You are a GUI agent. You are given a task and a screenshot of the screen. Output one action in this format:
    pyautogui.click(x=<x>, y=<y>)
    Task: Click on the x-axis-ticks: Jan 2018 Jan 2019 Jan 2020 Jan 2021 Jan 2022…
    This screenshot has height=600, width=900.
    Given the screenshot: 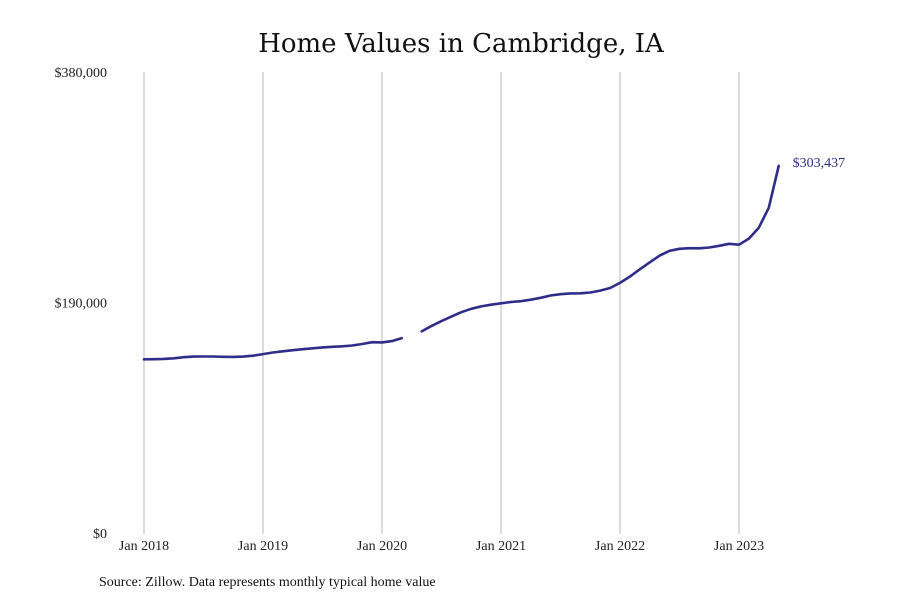 What is the action you would take?
    pyautogui.click(x=441, y=546)
    